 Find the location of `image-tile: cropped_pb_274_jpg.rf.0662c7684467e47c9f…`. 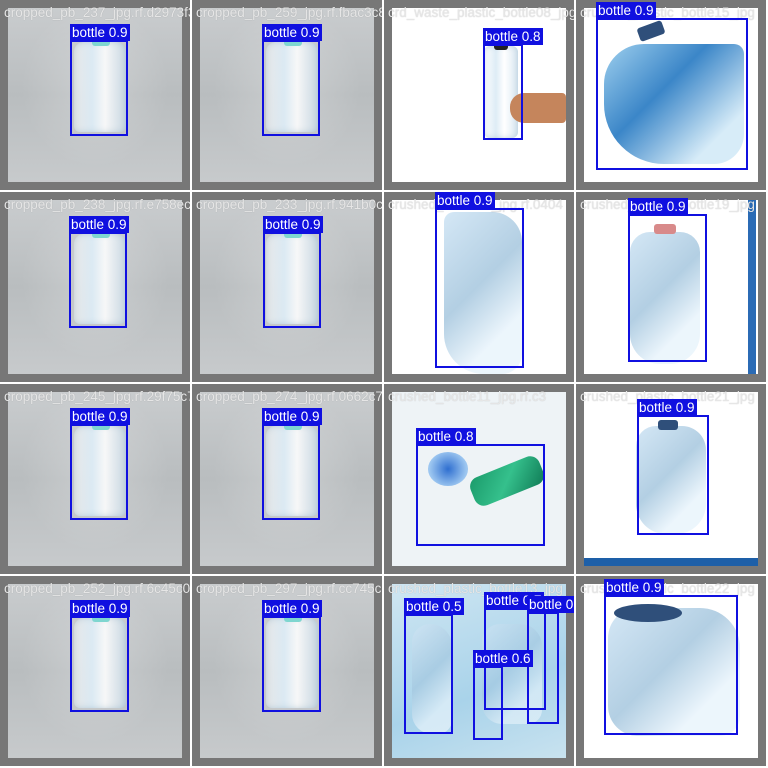

image-tile: cropped_pb_274_jpg.rf.0662c7684467e47c9f… is located at coordinates (287, 479).